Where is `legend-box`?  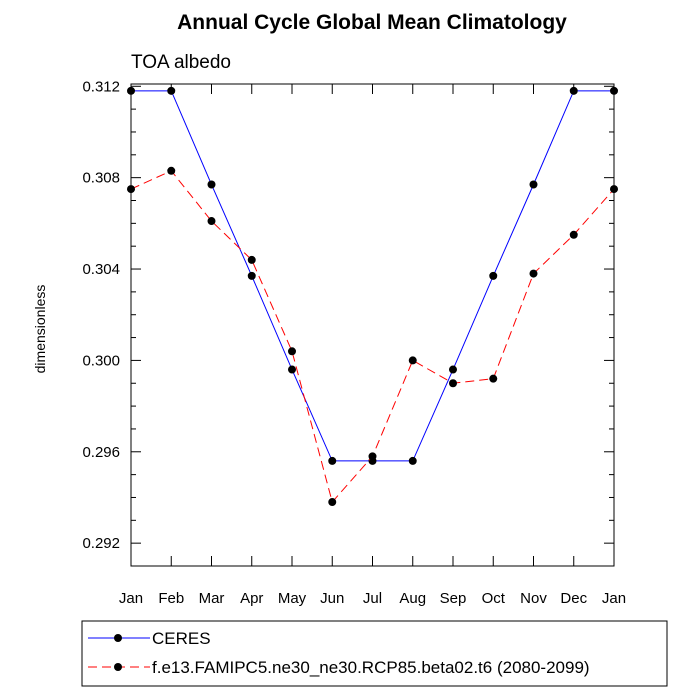 legend-box is located at coordinates (374, 653).